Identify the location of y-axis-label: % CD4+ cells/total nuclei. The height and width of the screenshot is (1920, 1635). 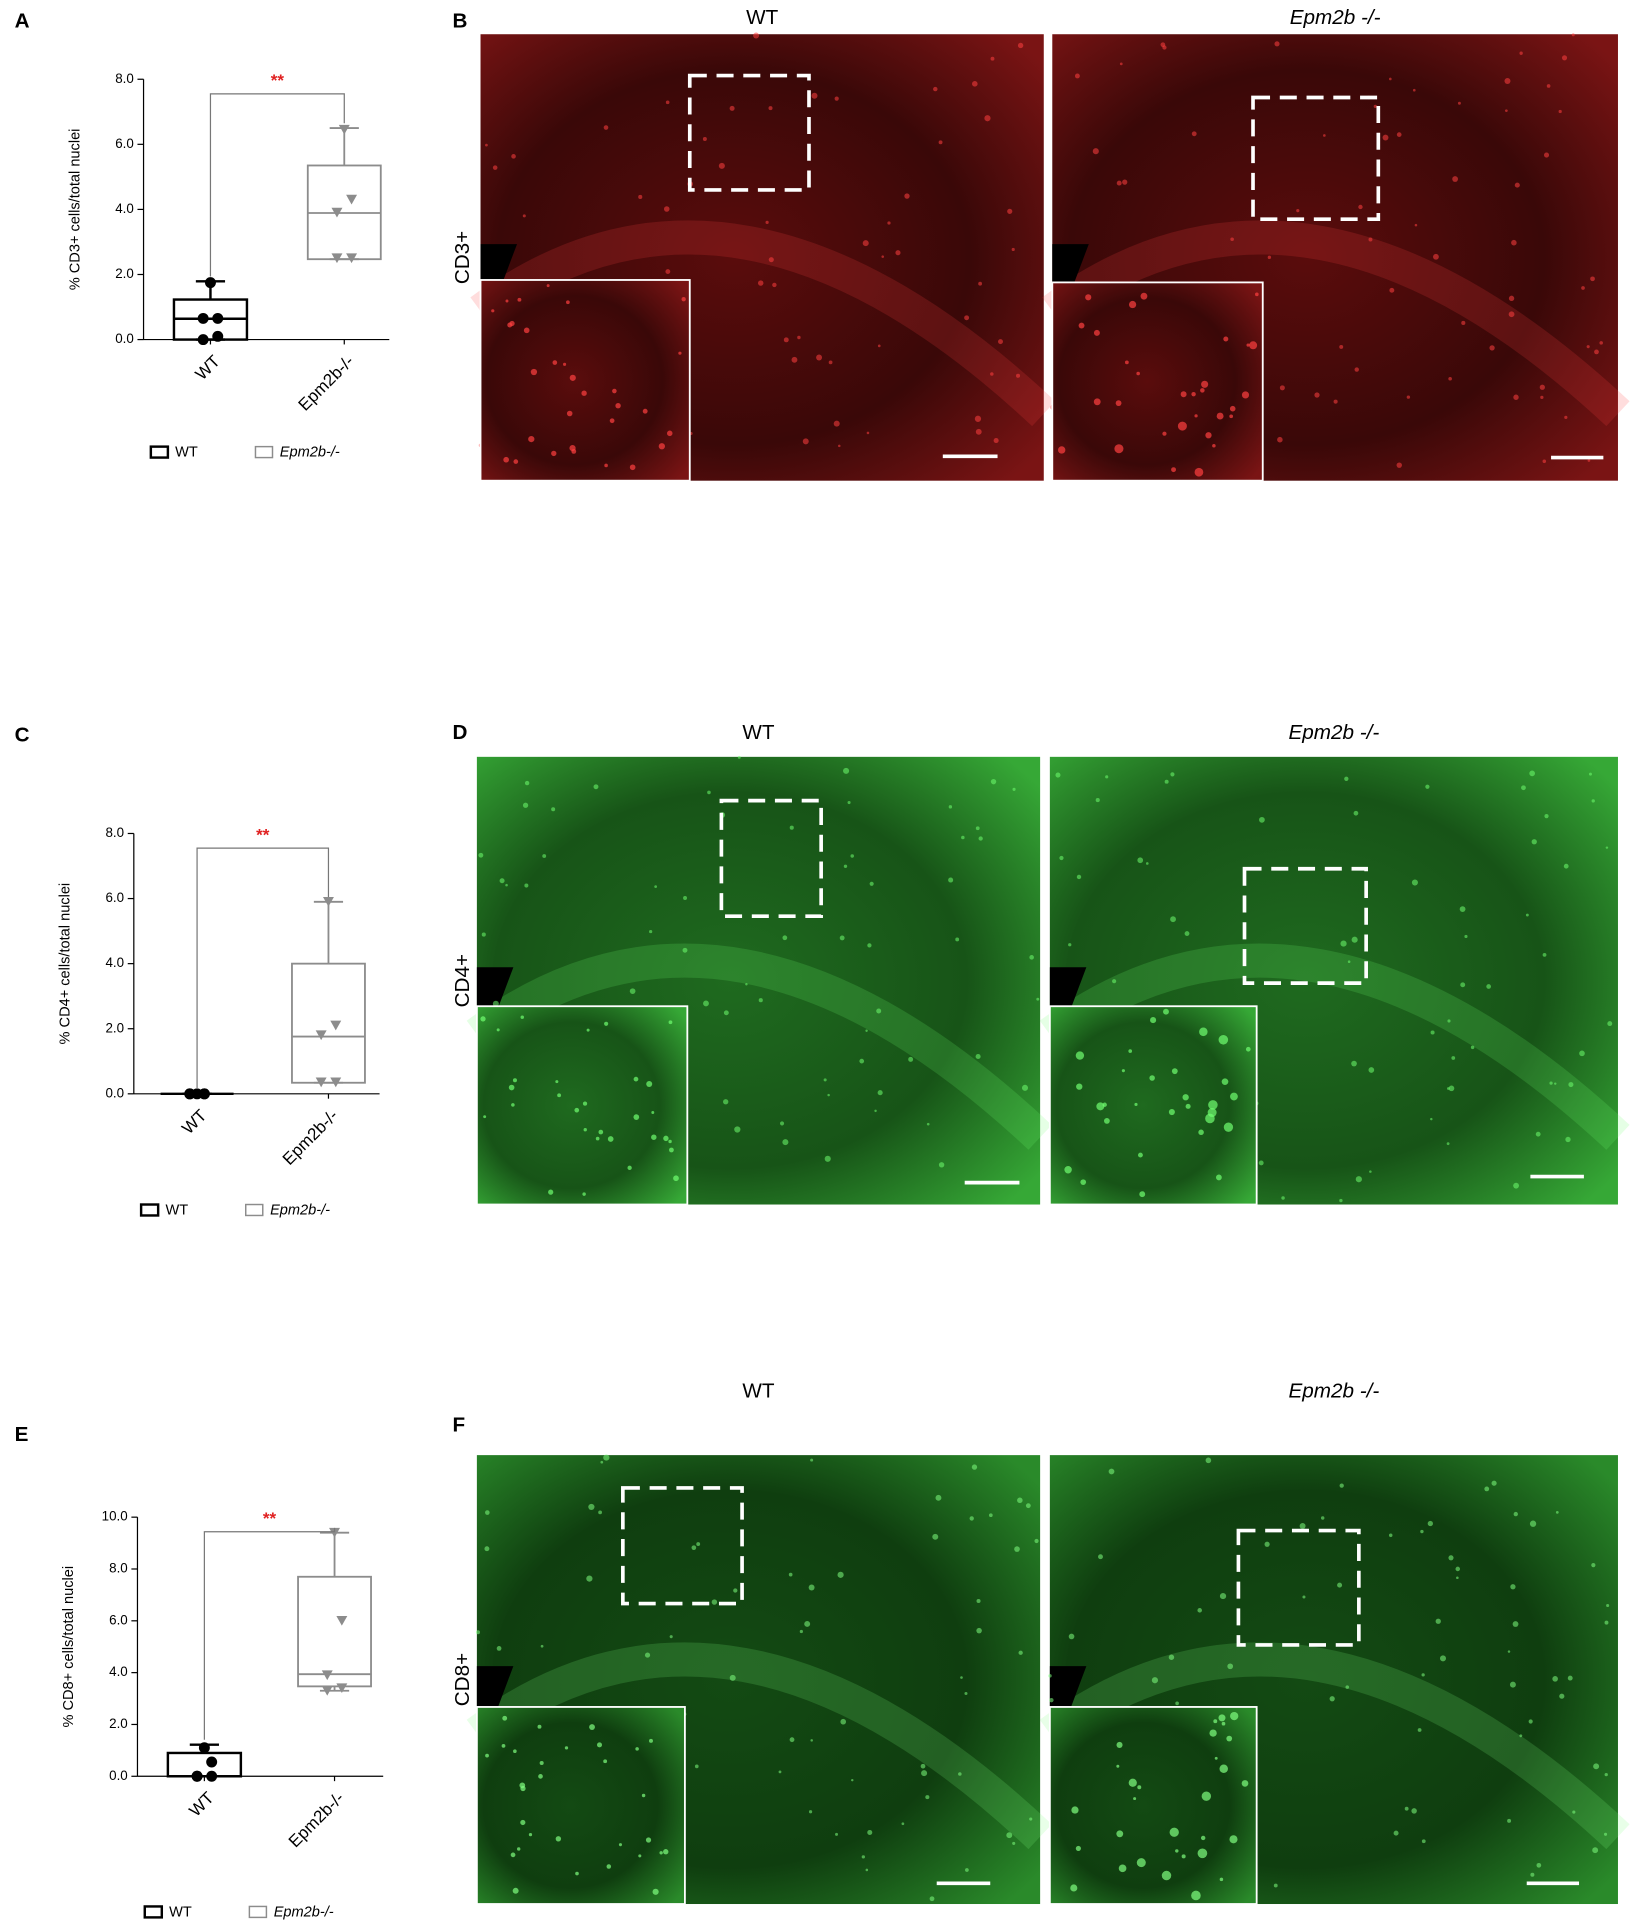
(66, 964).